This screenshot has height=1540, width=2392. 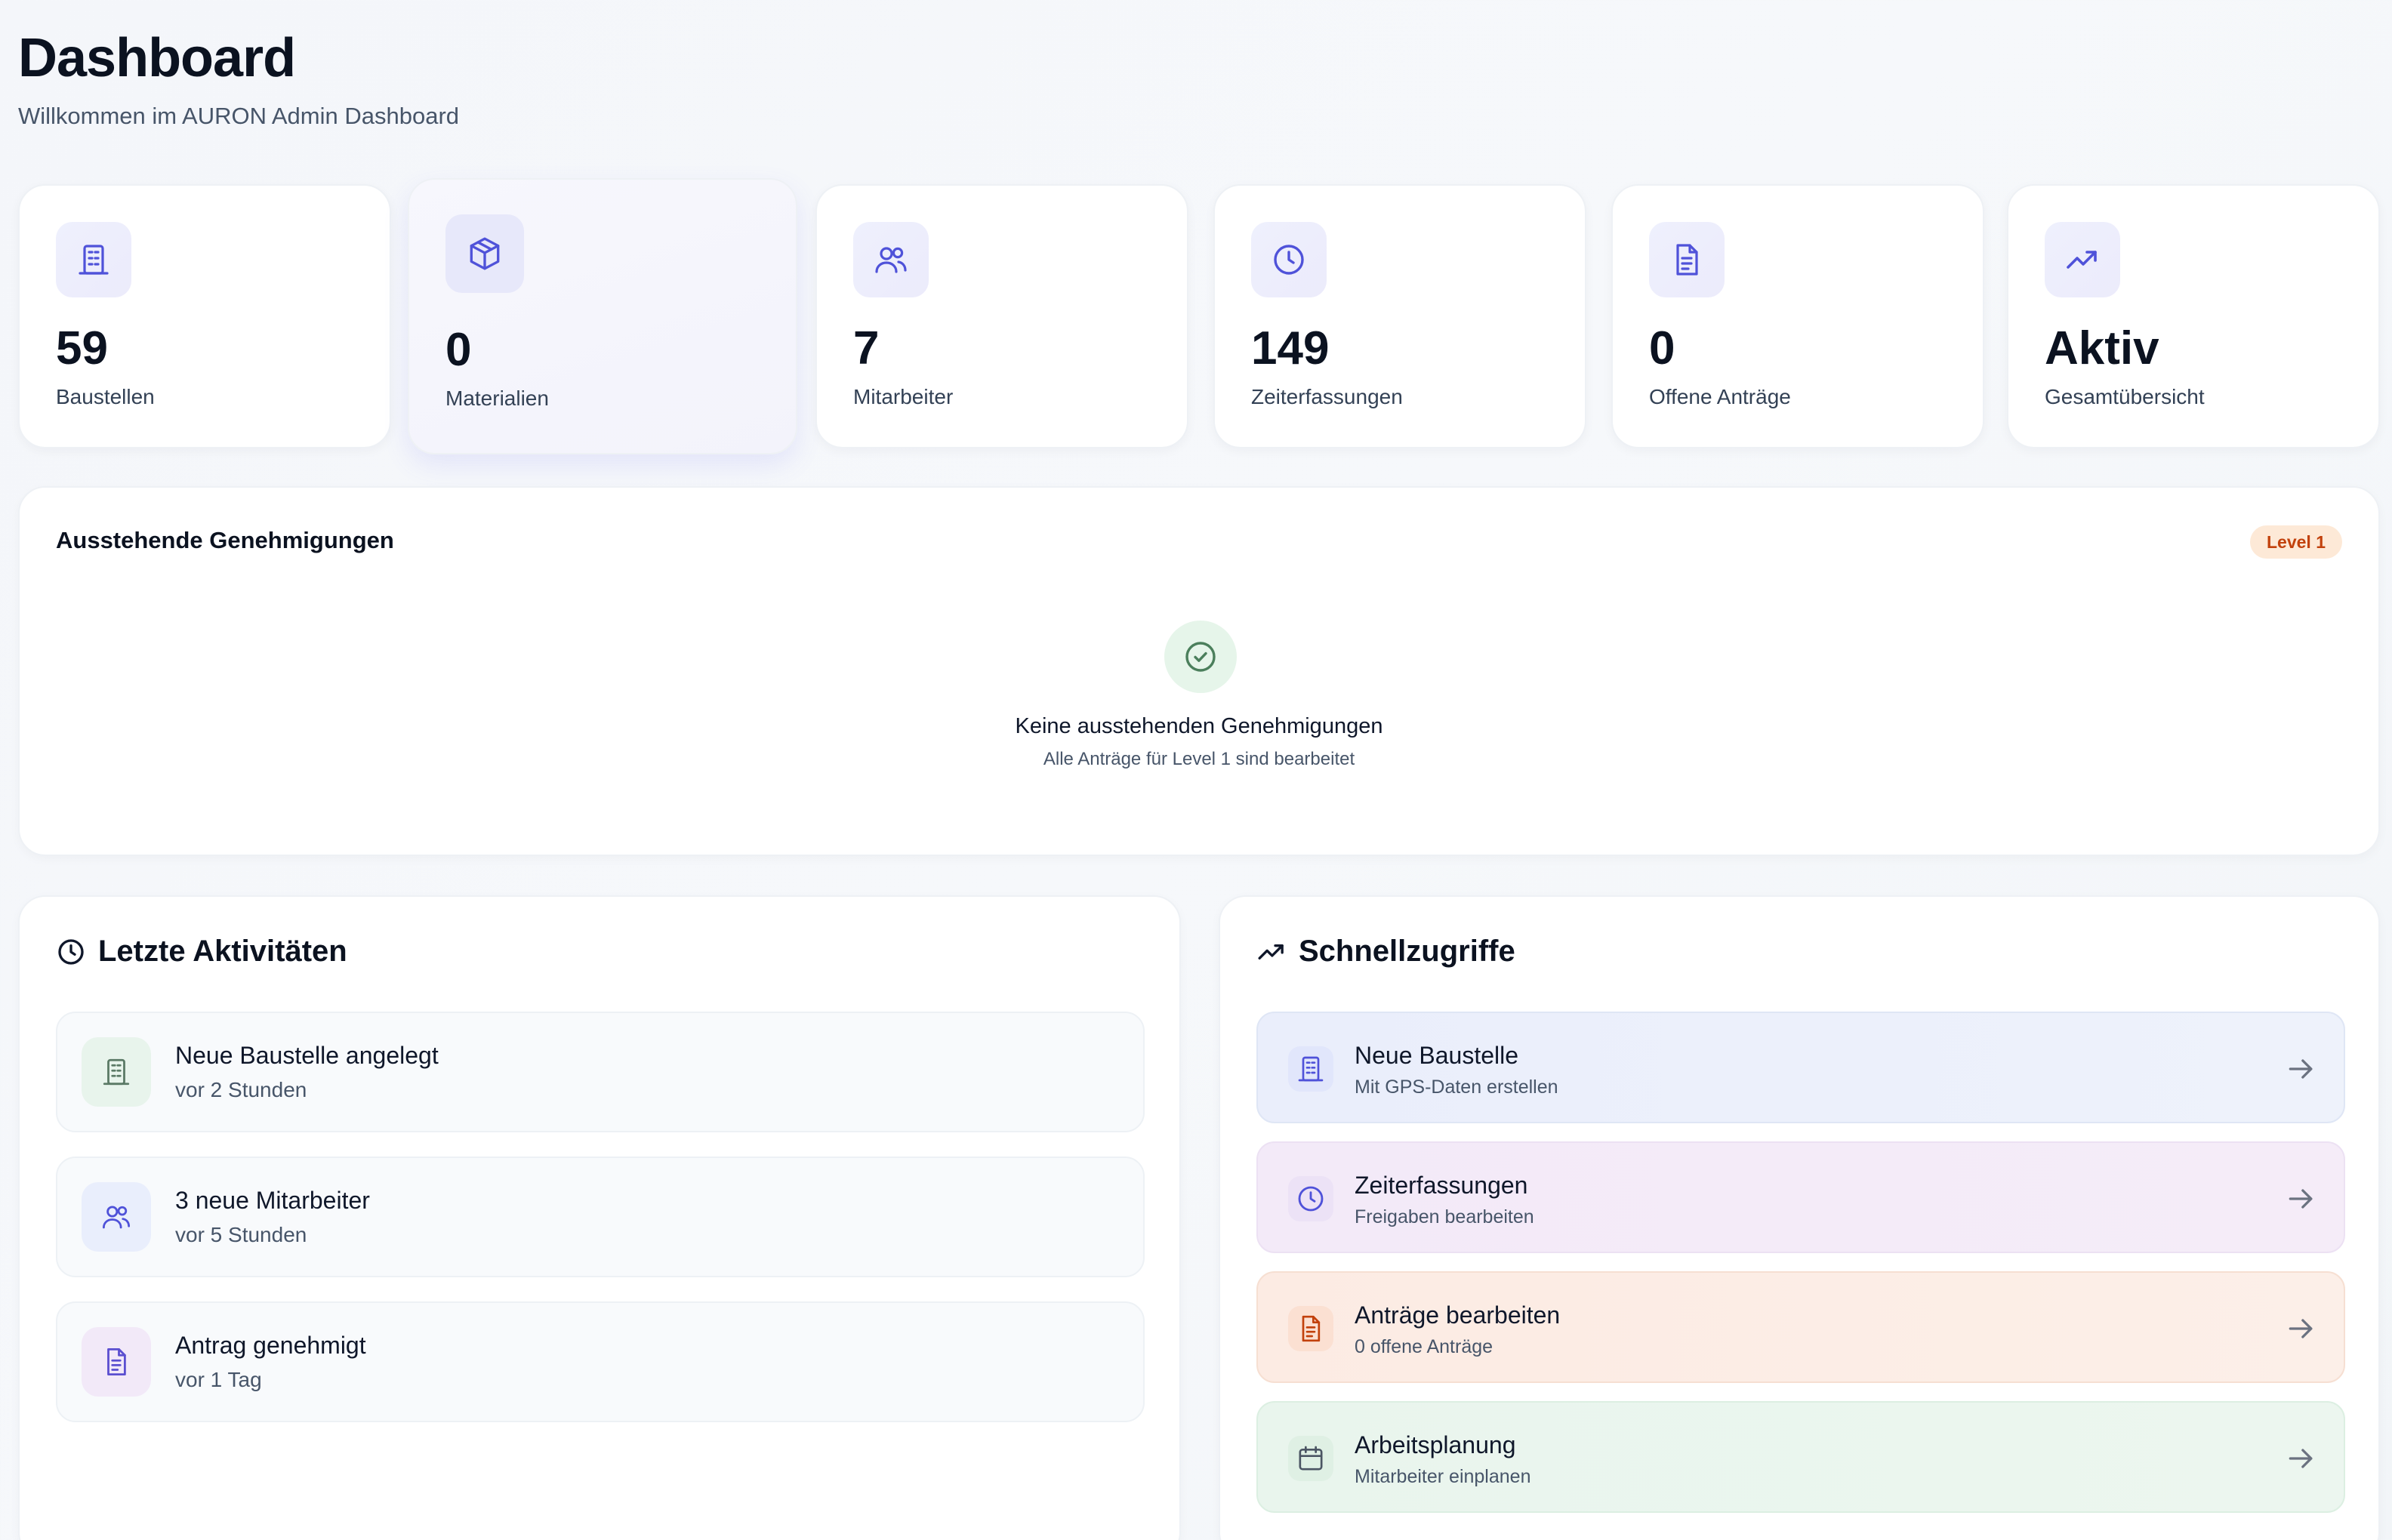 I want to click on quick-link-zeiterfassungen: Zeiterfassungen Freigaben bearbeiten, so click(x=1801, y=1197).